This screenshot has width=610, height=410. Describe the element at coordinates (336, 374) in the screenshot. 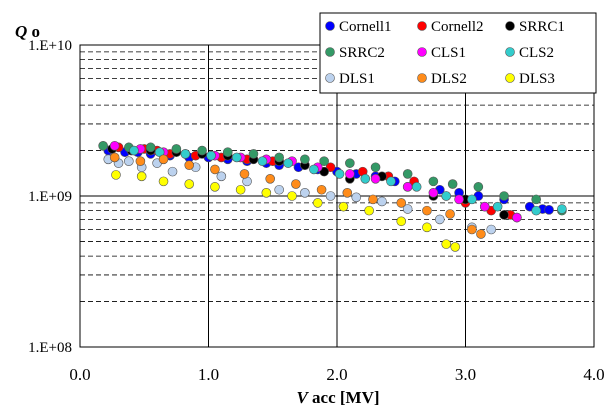

I see `x-tick-label: 2.0` at that location.